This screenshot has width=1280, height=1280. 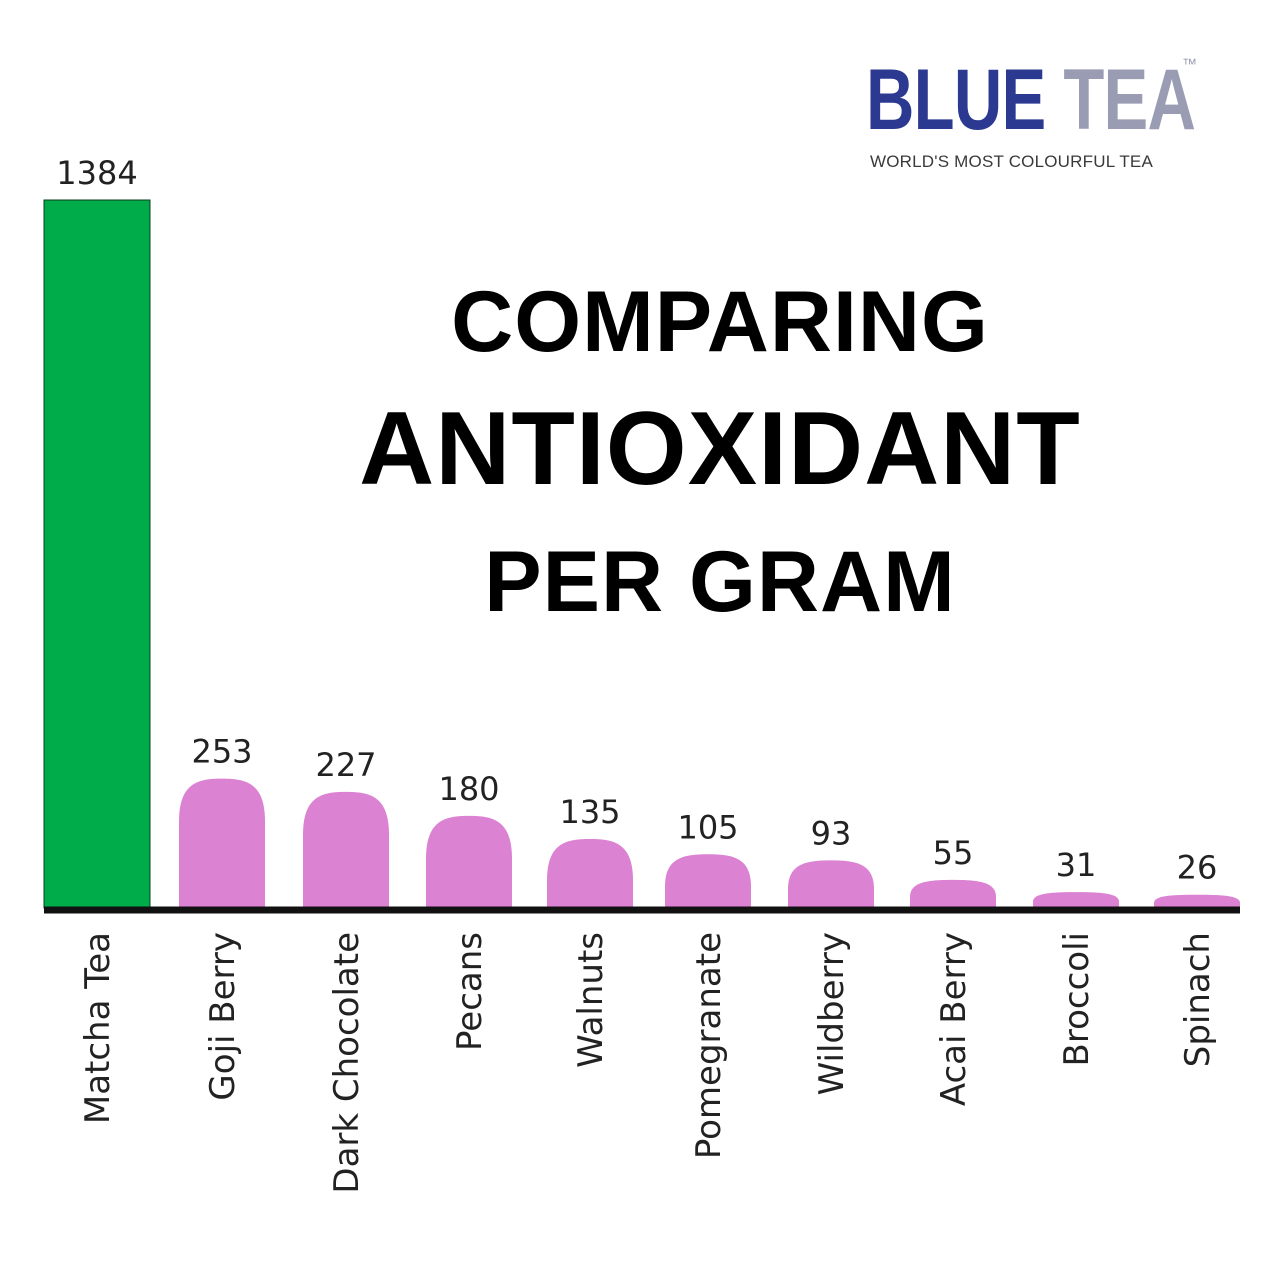 What do you see at coordinates (720, 582) in the screenshot?
I see `chart-title-line-3: PER GRAM` at bounding box center [720, 582].